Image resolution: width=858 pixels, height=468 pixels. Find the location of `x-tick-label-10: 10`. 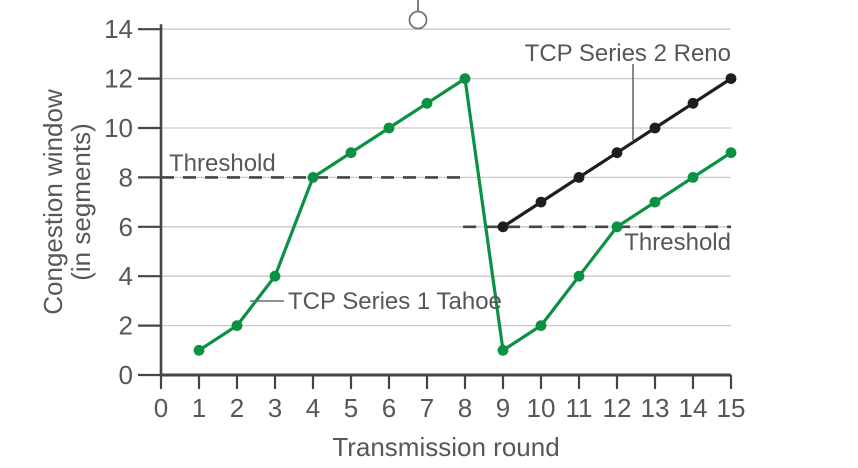

x-tick-label-10: 10 is located at coordinates (541, 408).